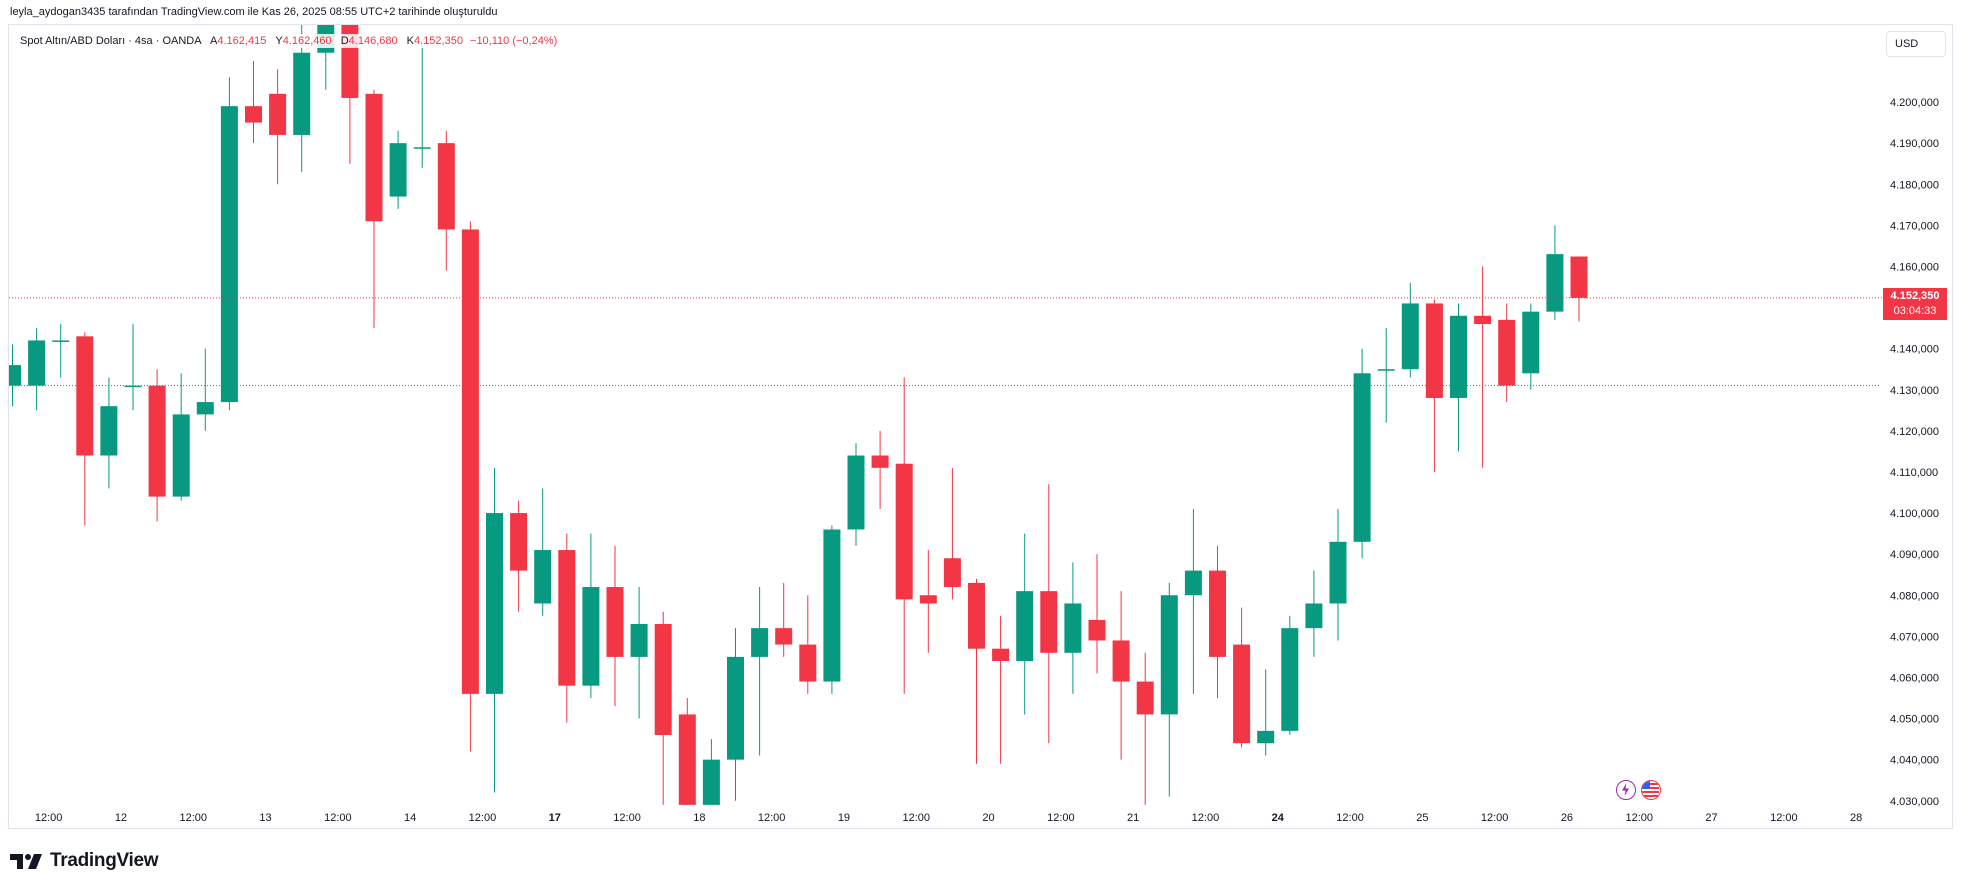  What do you see at coordinates (214, 41) in the screenshot?
I see `open-label: A` at bounding box center [214, 41].